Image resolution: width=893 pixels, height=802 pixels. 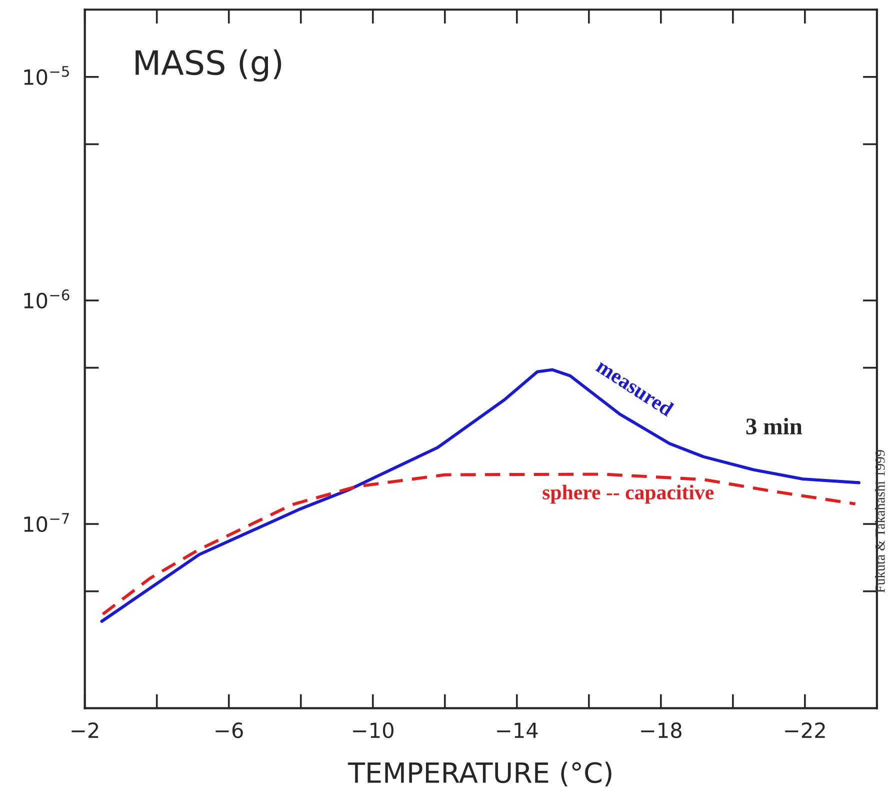 What do you see at coordinates (628, 494) in the screenshot?
I see `series-label: sphere -- capacitive` at bounding box center [628, 494].